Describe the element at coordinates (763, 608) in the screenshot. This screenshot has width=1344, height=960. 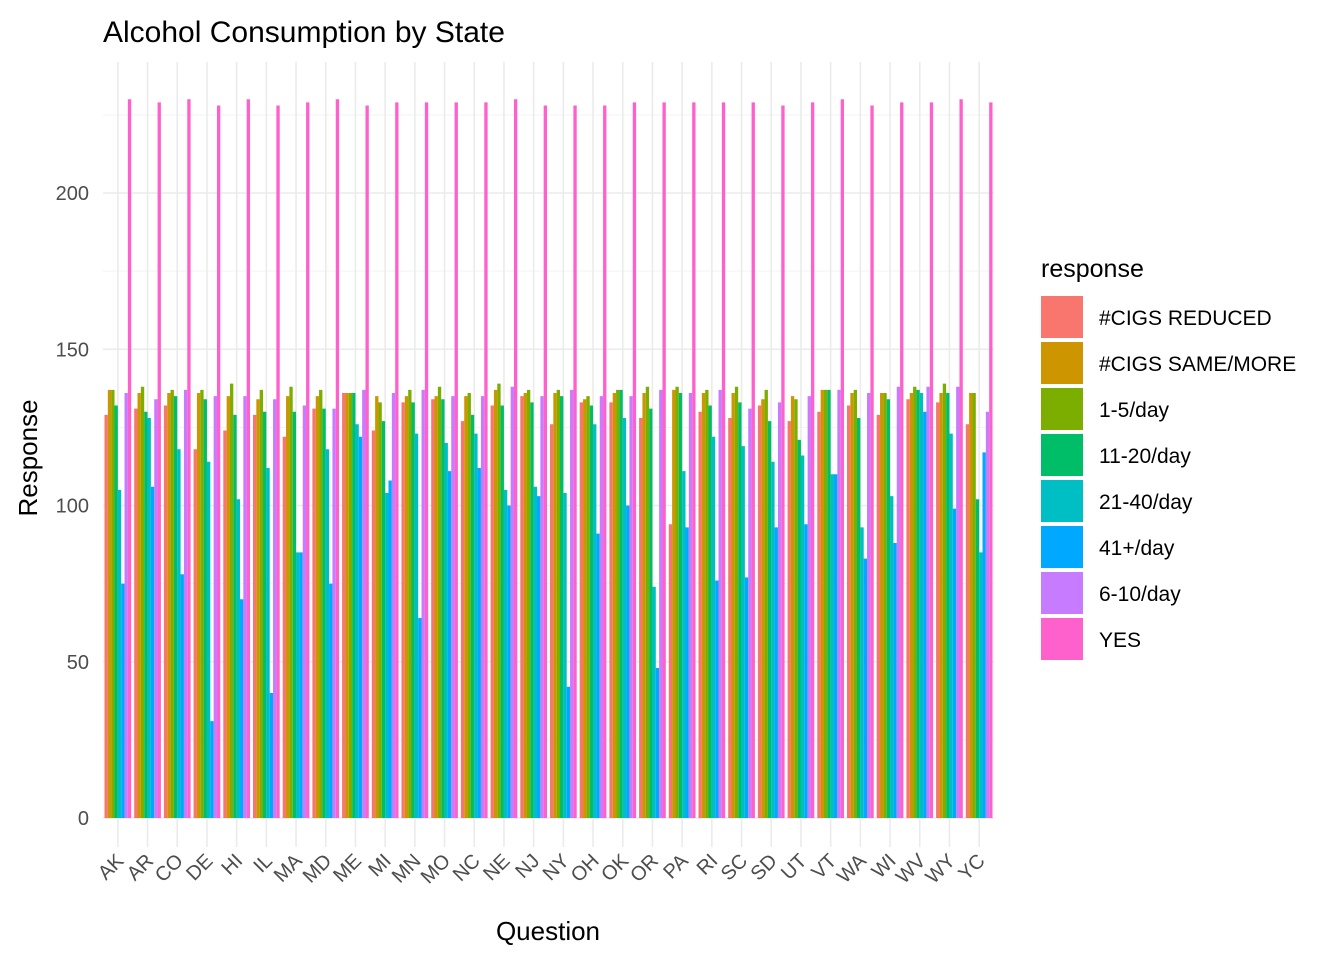
I see `bar-sd-1: SD / #CIGS SAME/MORE: 134` at that location.